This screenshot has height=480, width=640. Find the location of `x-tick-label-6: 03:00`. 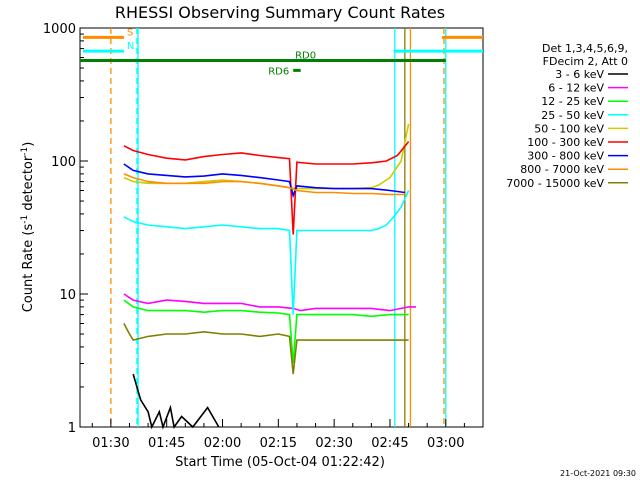

x-tick-label-6: 03:00 is located at coordinates (445, 443).